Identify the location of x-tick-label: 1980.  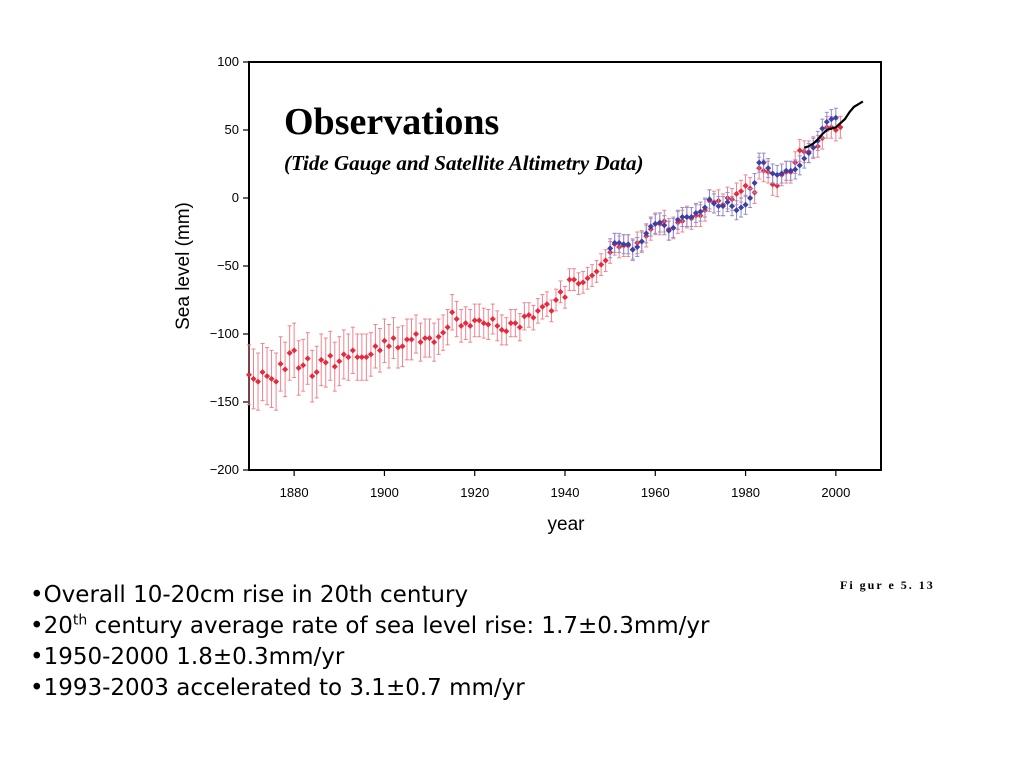
(745, 492).